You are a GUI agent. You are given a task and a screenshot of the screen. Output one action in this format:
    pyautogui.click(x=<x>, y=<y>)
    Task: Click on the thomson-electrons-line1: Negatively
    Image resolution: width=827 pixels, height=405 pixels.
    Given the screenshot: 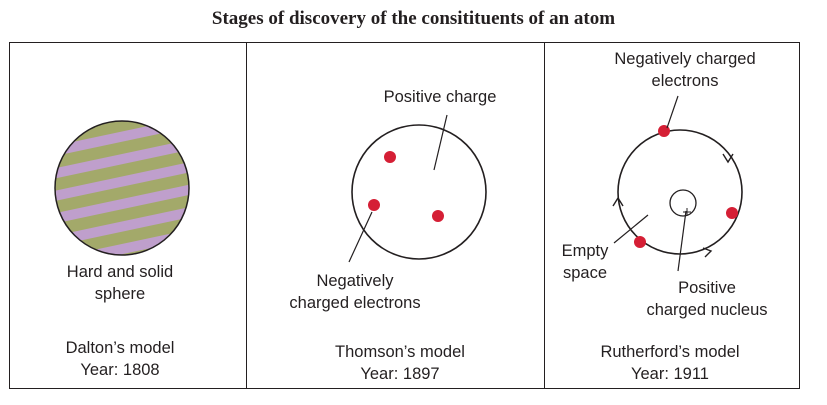 What is the action you would take?
    pyautogui.click(x=355, y=281)
    